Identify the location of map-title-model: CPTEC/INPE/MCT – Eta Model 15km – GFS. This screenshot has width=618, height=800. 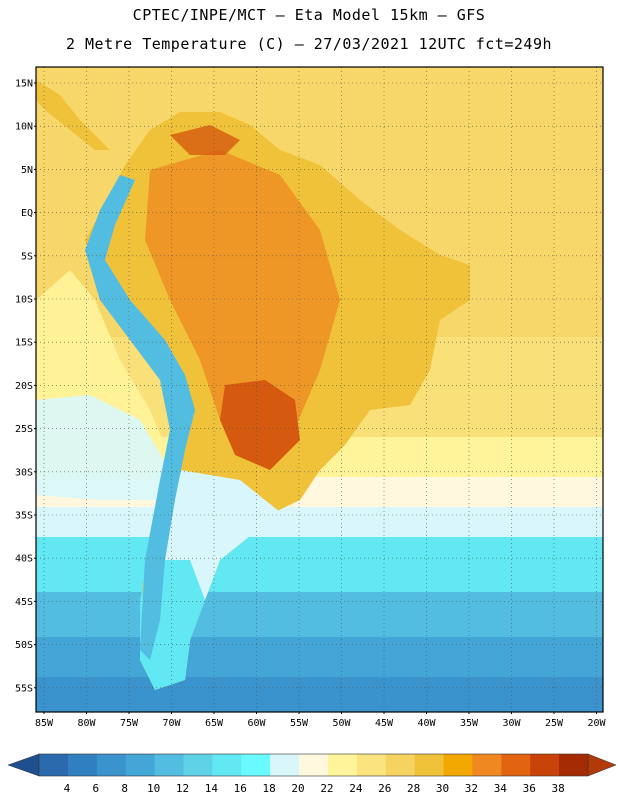
(309, 15).